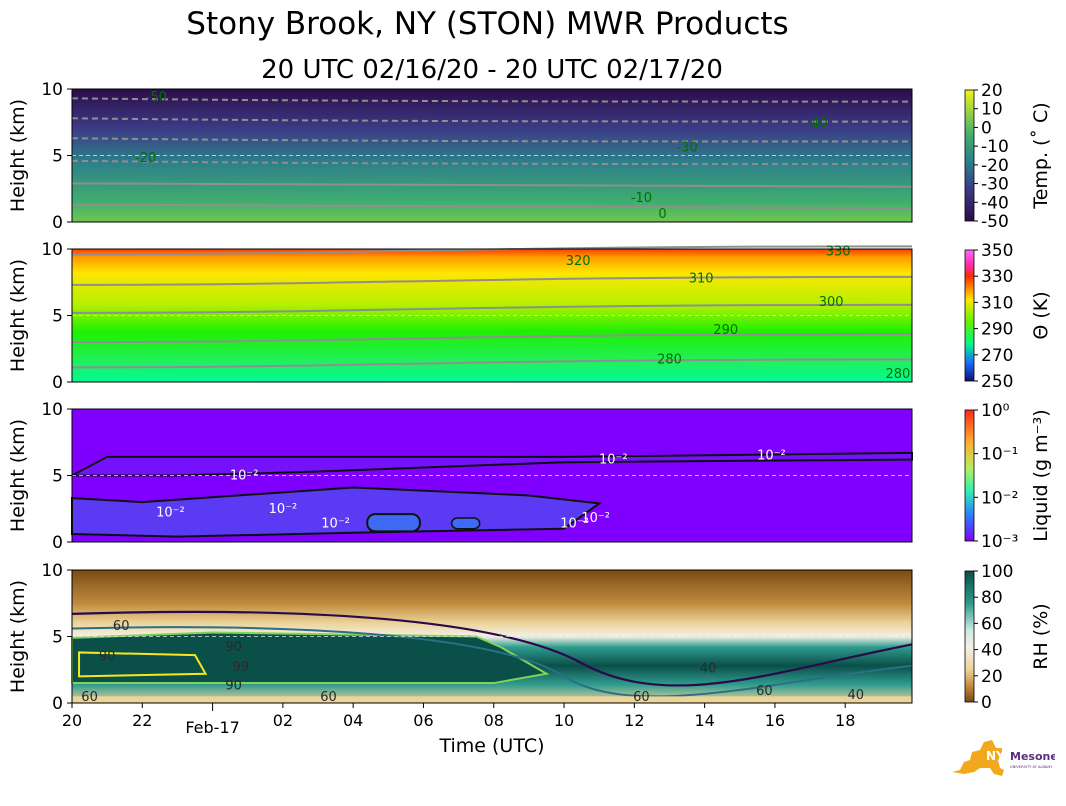  I want to click on colorbar-label: RH (%), so click(1041, 636).